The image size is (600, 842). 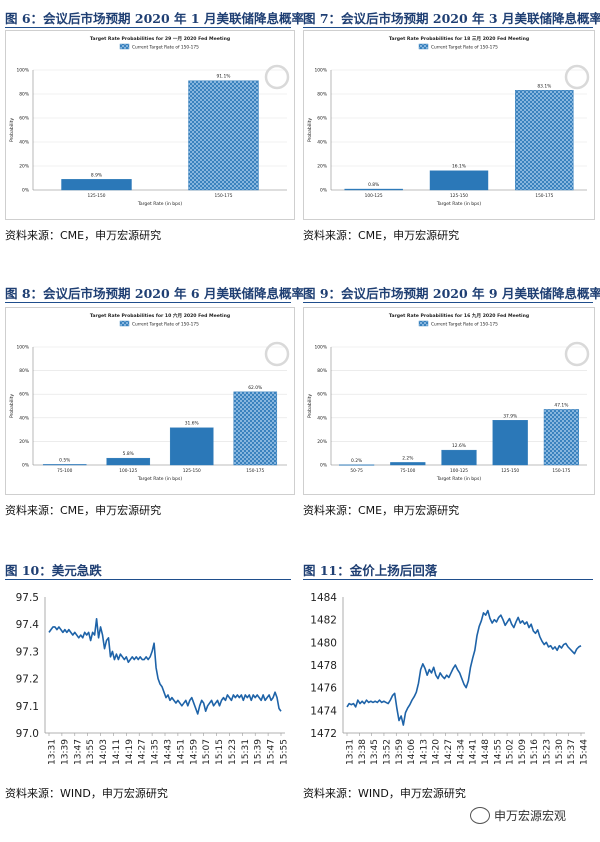 What do you see at coordinates (323, 711) in the screenshot?
I see `y-tick-label: 1474` at bounding box center [323, 711].